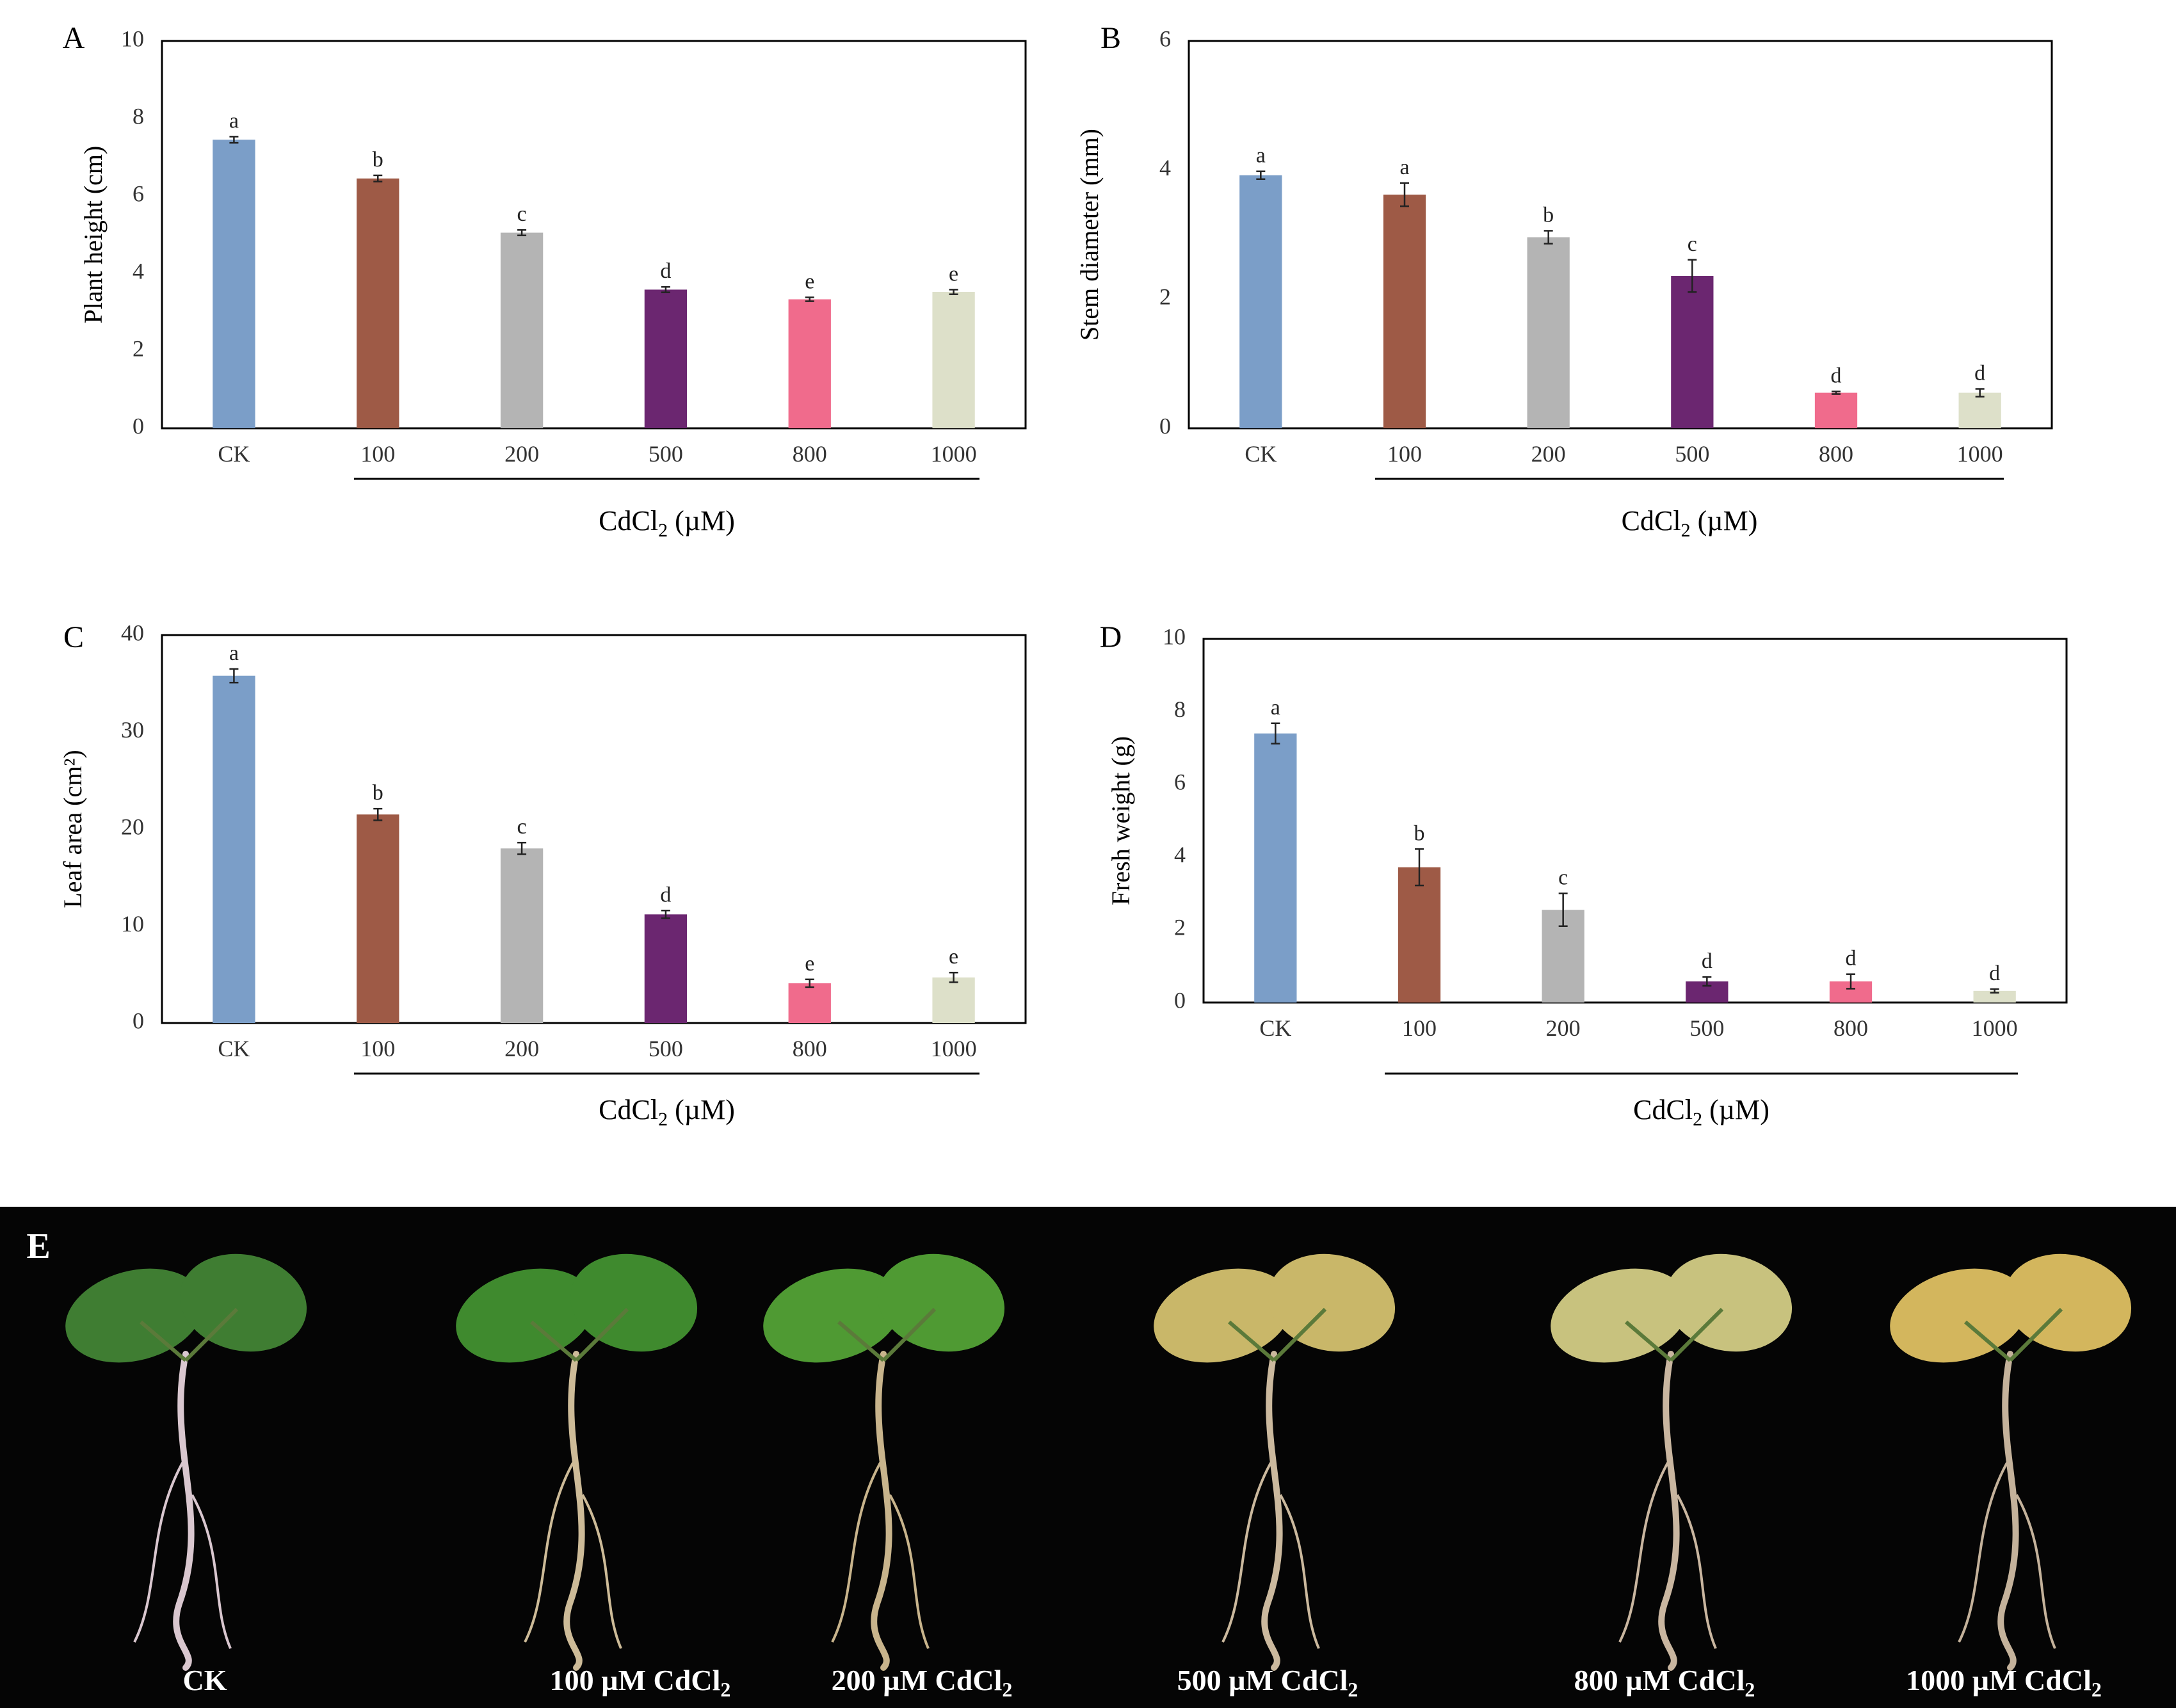  What do you see at coordinates (74, 38) in the screenshot?
I see `panel-letter: A` at bounding box center [74, 38].